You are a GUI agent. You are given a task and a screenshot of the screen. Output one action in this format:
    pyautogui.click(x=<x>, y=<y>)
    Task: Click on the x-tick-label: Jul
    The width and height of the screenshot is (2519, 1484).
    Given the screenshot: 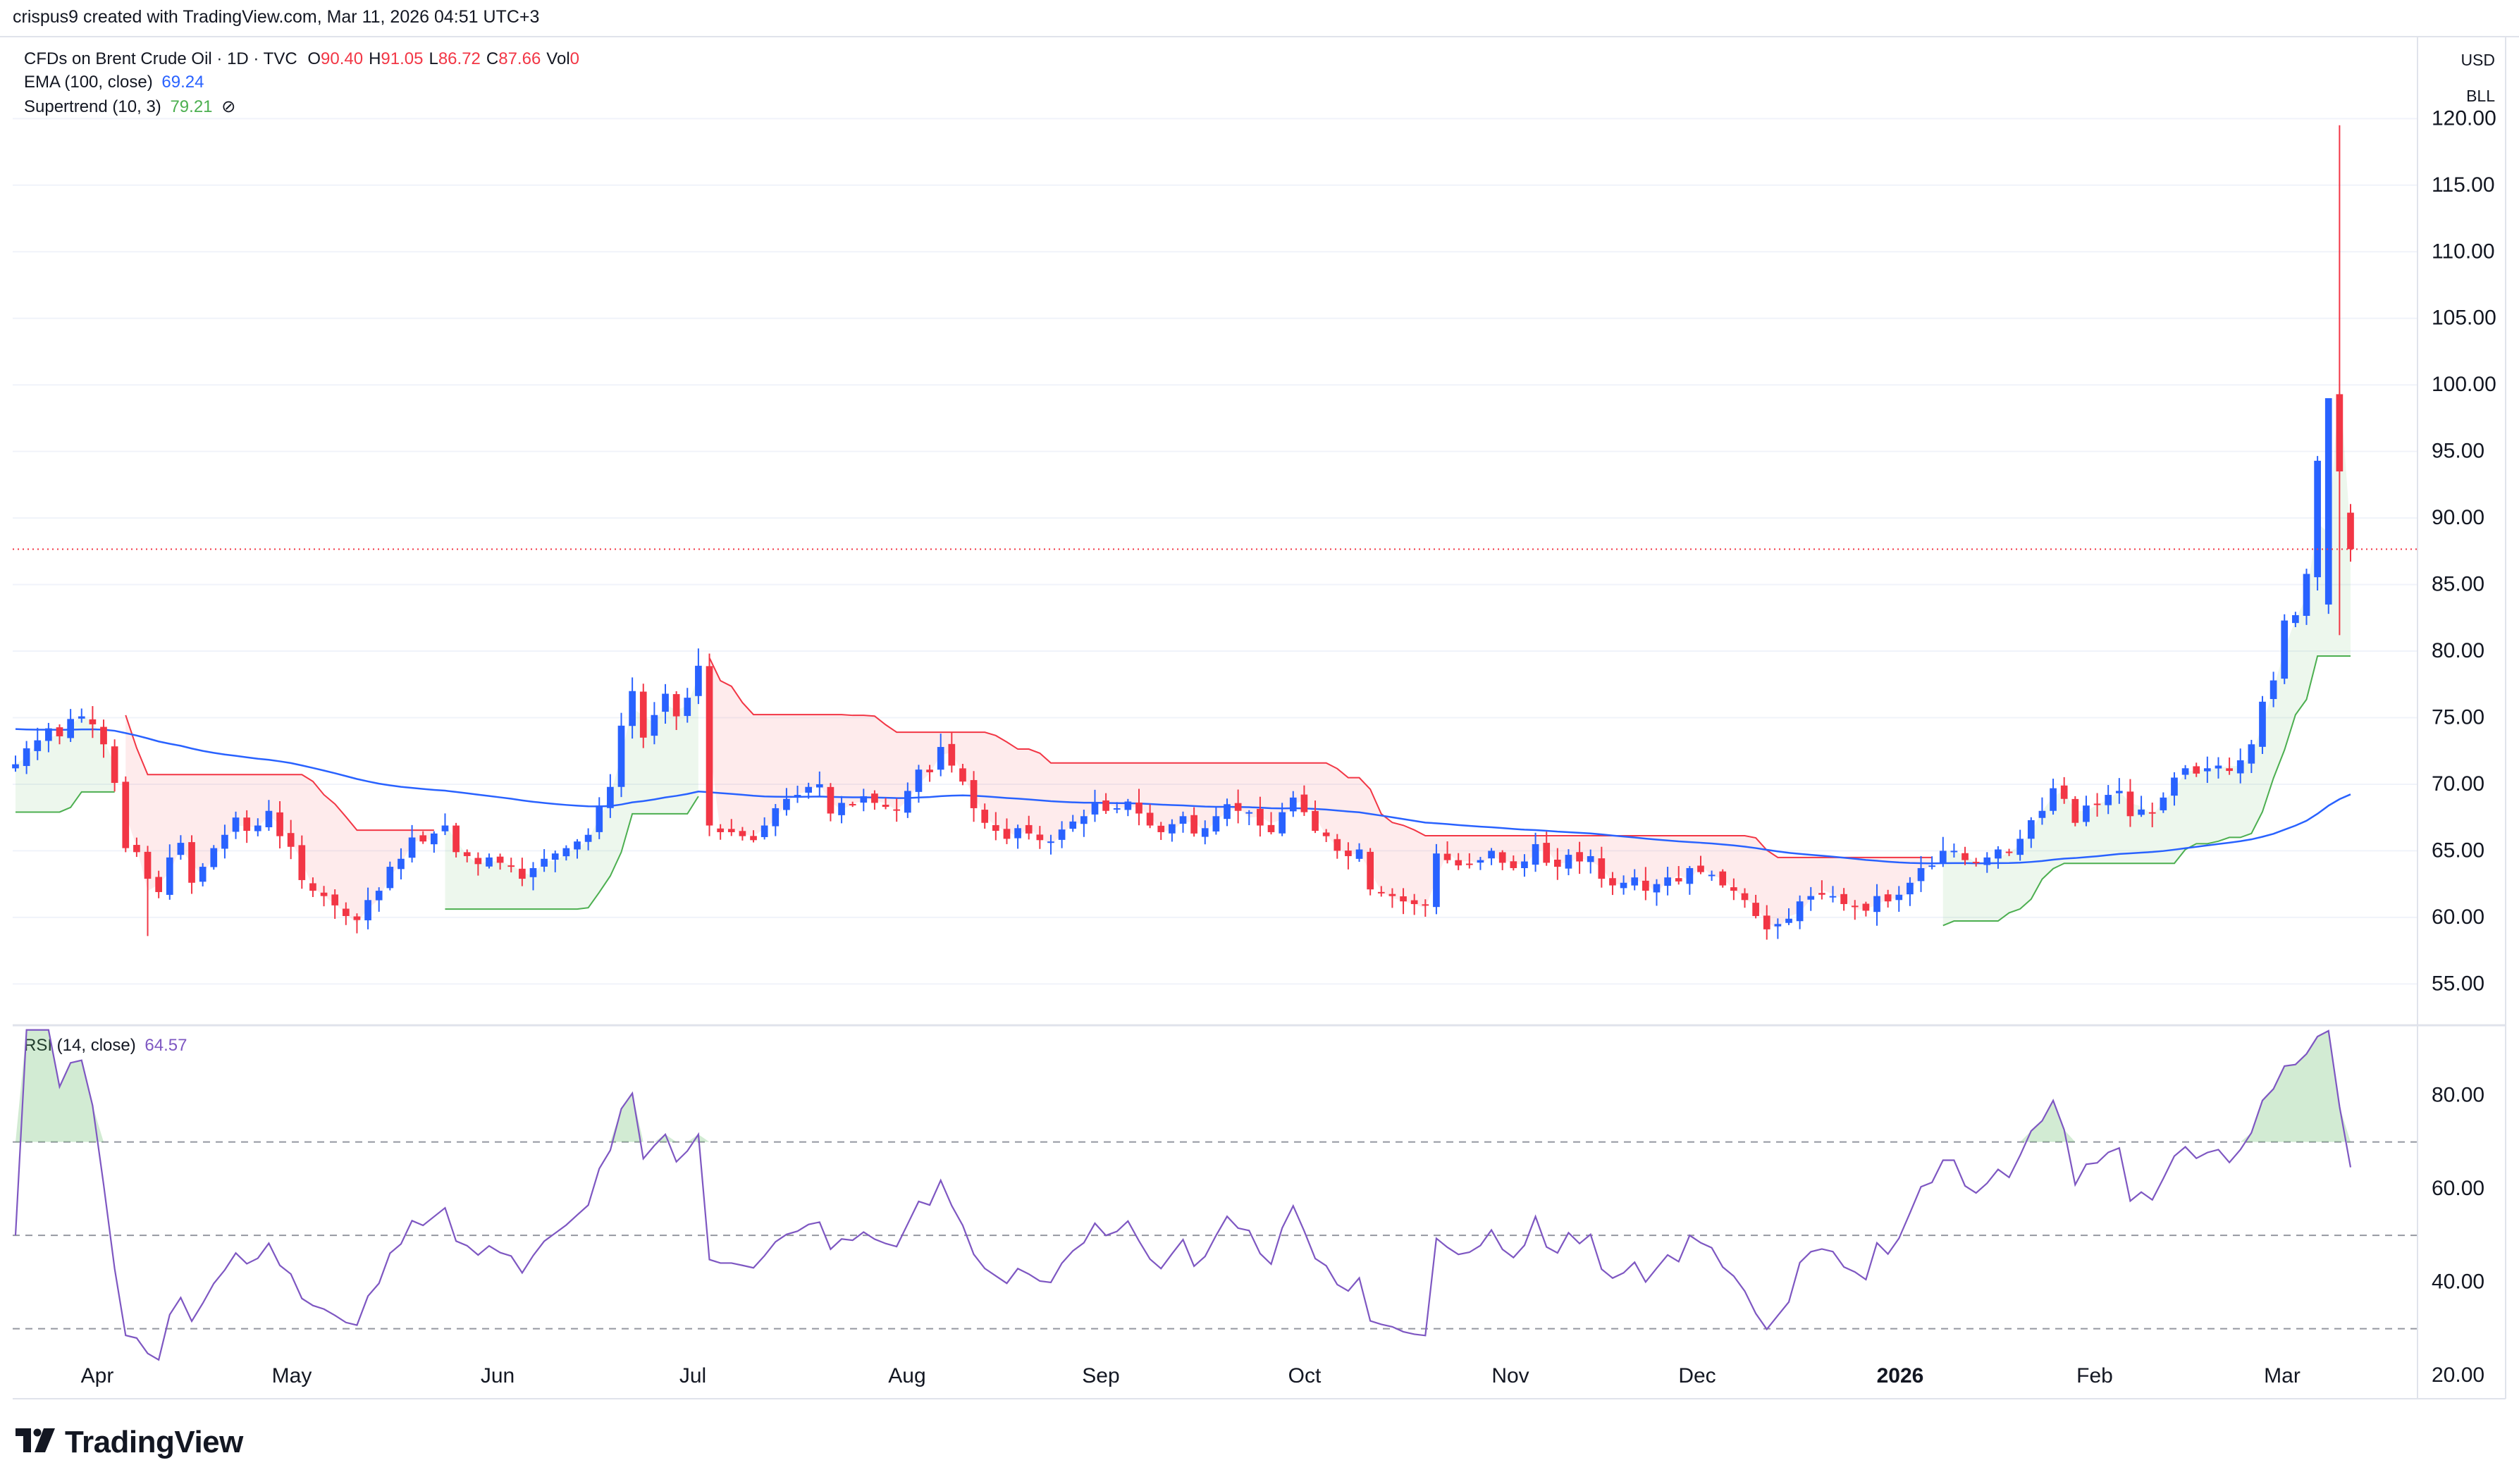 What is the action you would take?
    pyautogui.click(x=692, y=1375)
    